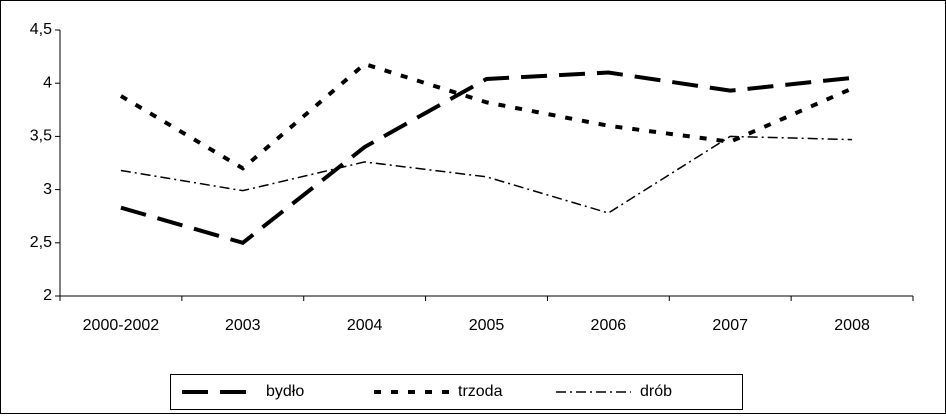  I want to click on y-tick-label: 3,5, so click(41, 136).